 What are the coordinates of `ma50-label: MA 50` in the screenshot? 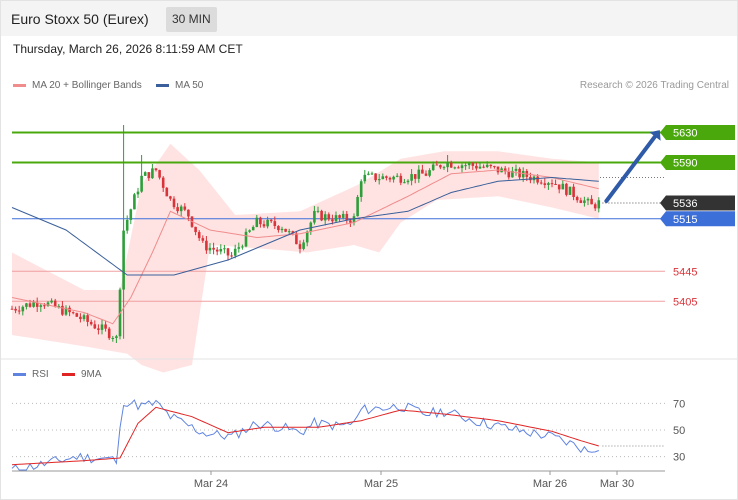 It's located at (189, 85).